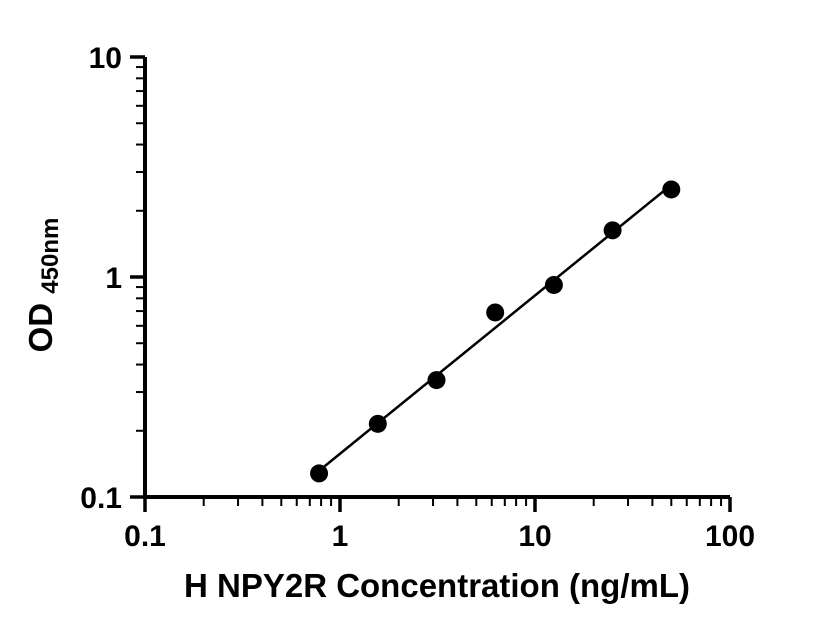 The image size is (816, 640). What do you see at coordinates (105, 58) in the screenshot?
I see `y-tick-label: 10` at bounding box center [105, 58].